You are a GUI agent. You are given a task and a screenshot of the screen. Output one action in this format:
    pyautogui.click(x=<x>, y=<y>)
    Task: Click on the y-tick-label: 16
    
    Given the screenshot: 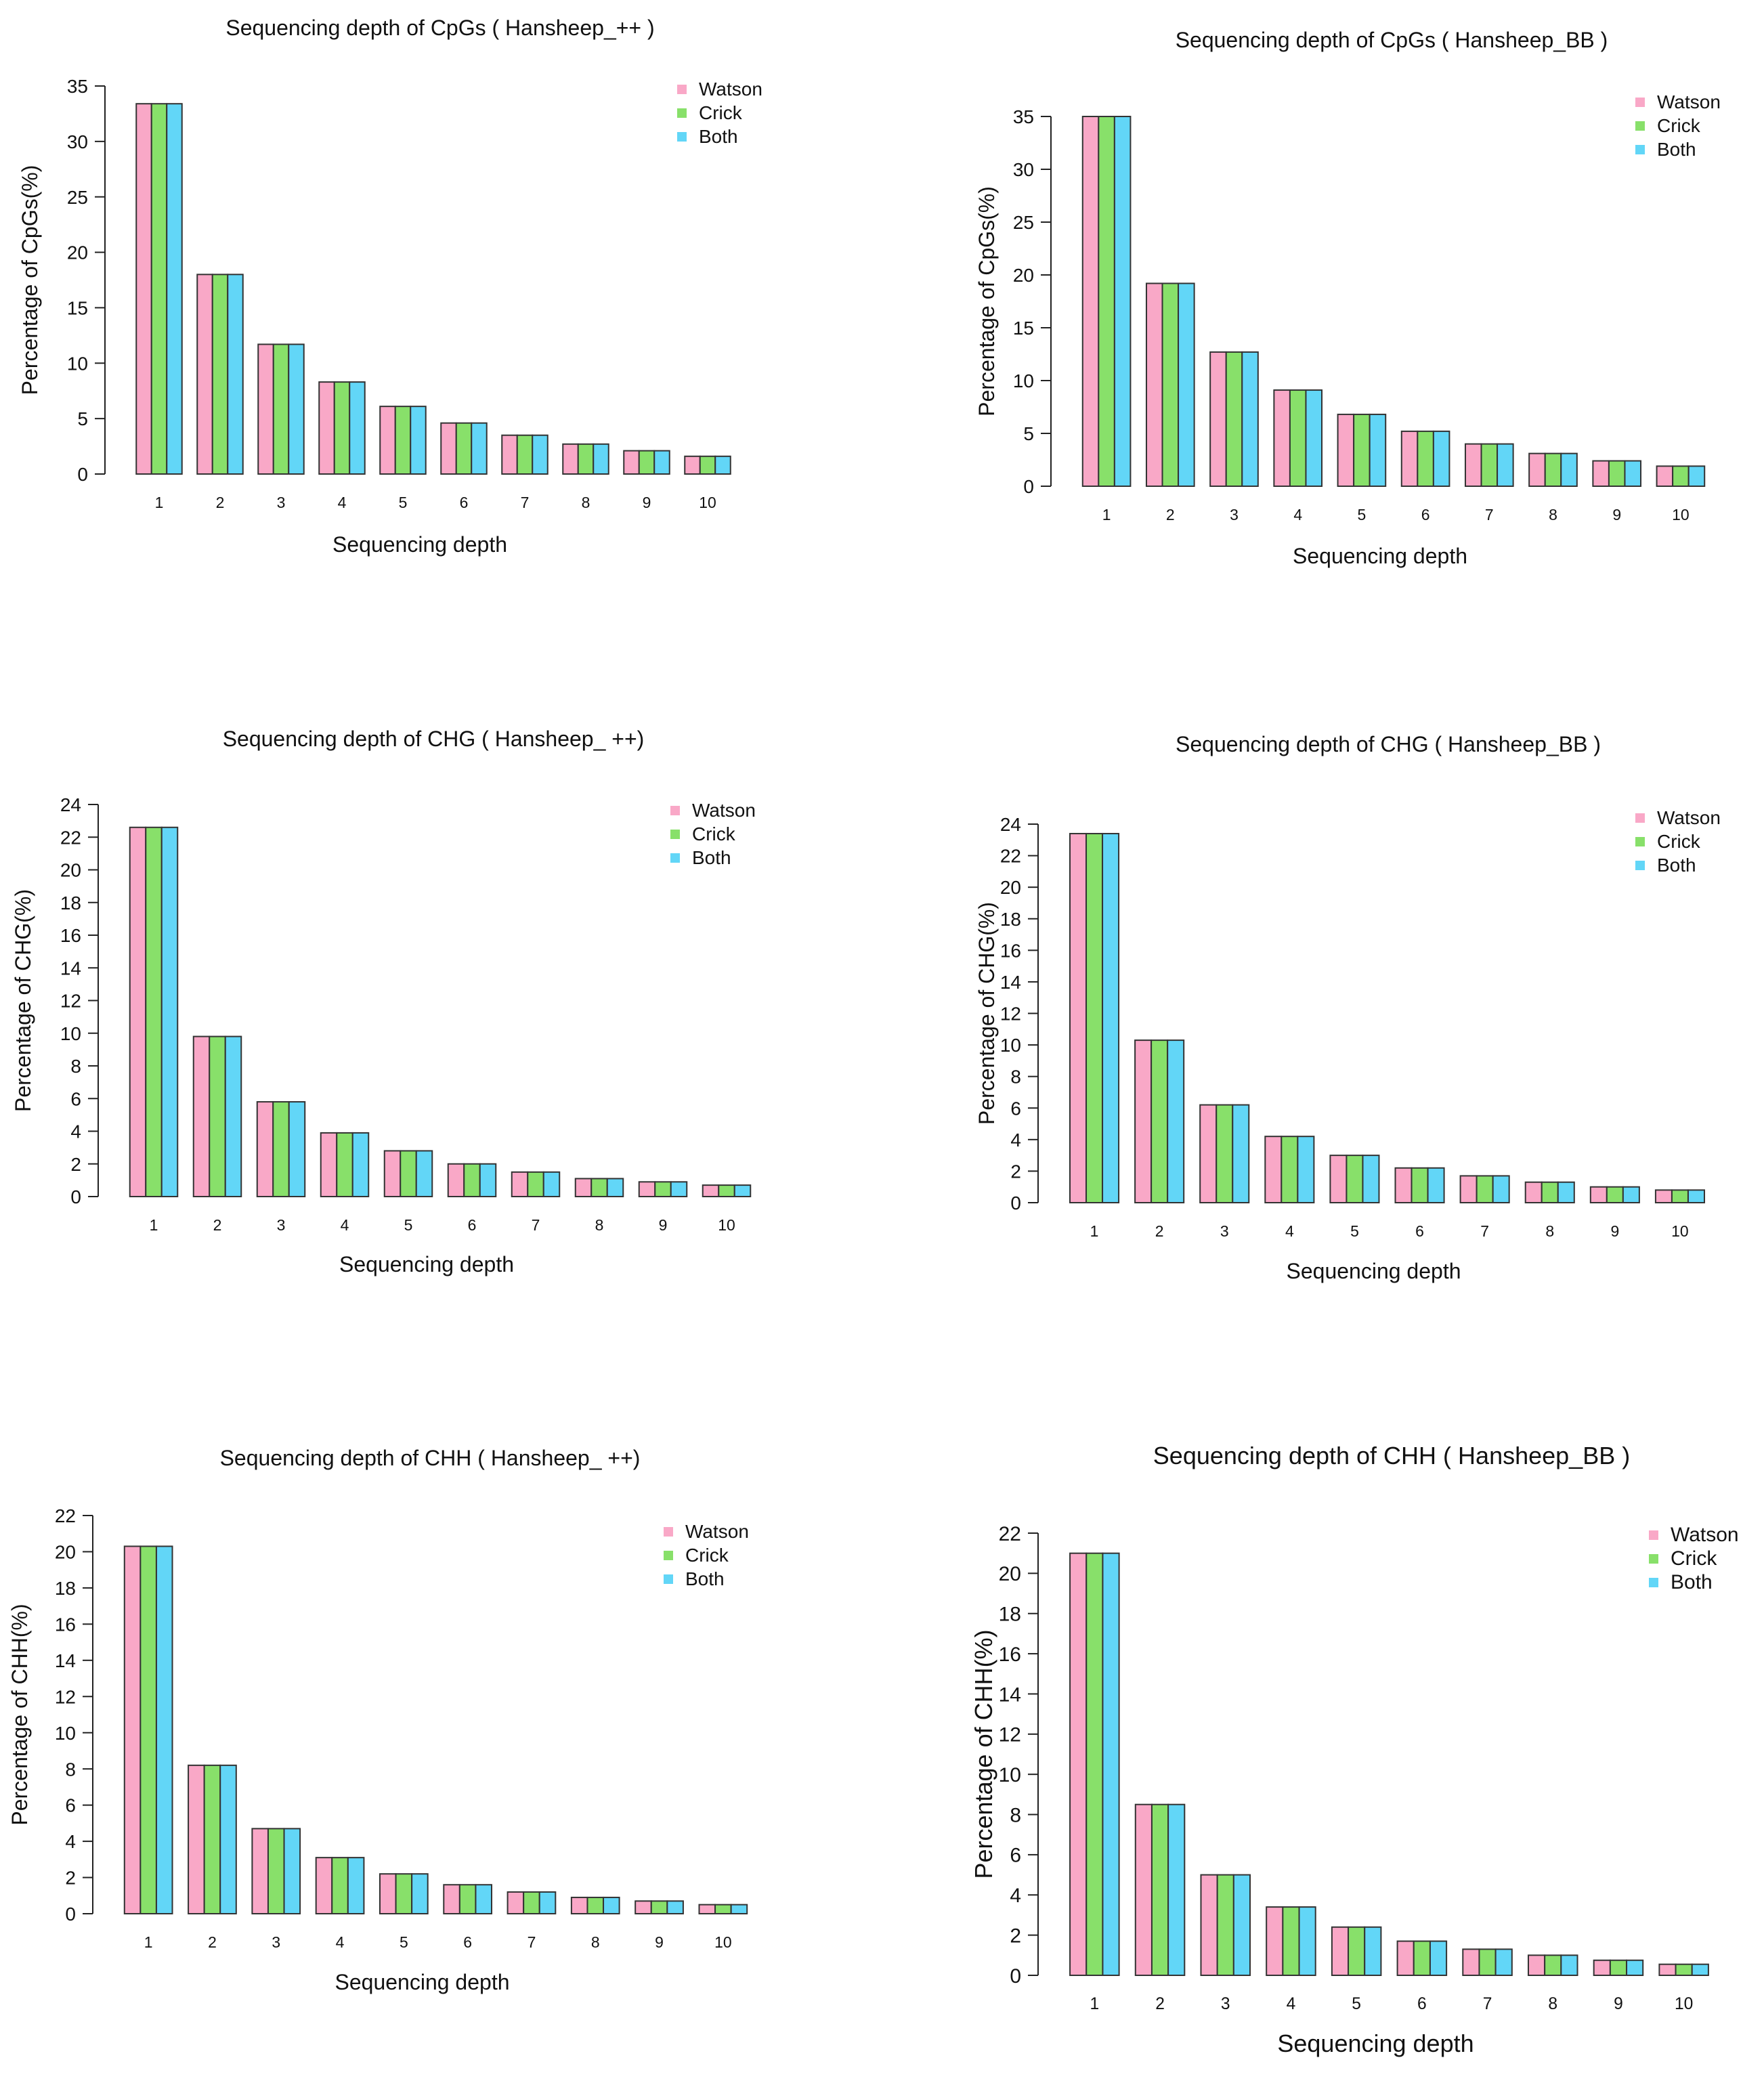 What is the action you would take?
    pyautogui.click(x=1010, y=1655)
    